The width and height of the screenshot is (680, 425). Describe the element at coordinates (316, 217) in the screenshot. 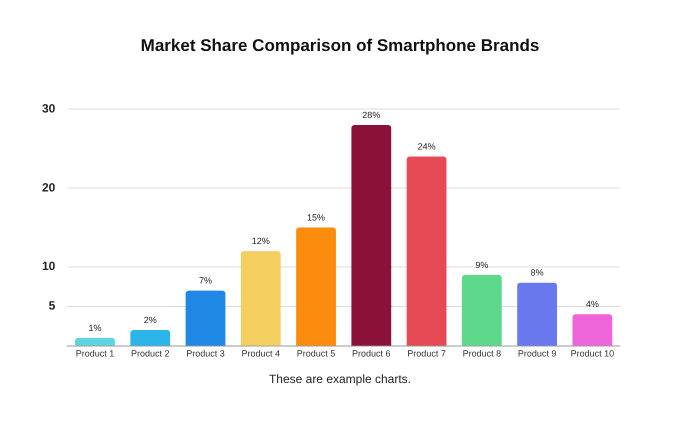

I see `data-label: 15%` at that location.